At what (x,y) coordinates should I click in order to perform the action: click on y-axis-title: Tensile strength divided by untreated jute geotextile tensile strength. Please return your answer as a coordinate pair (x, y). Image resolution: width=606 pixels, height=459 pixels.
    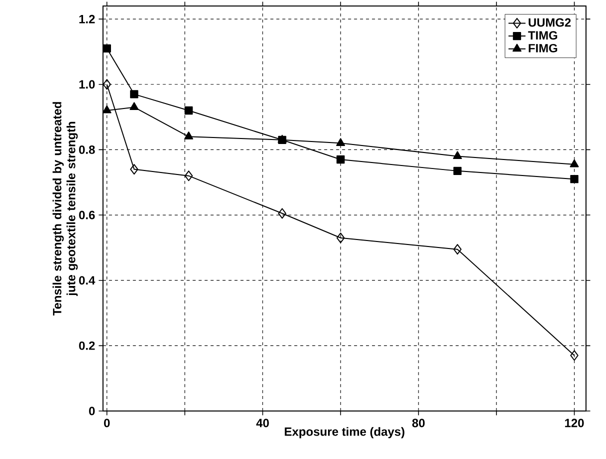
    Looking at the image, I should click on (65, 209).